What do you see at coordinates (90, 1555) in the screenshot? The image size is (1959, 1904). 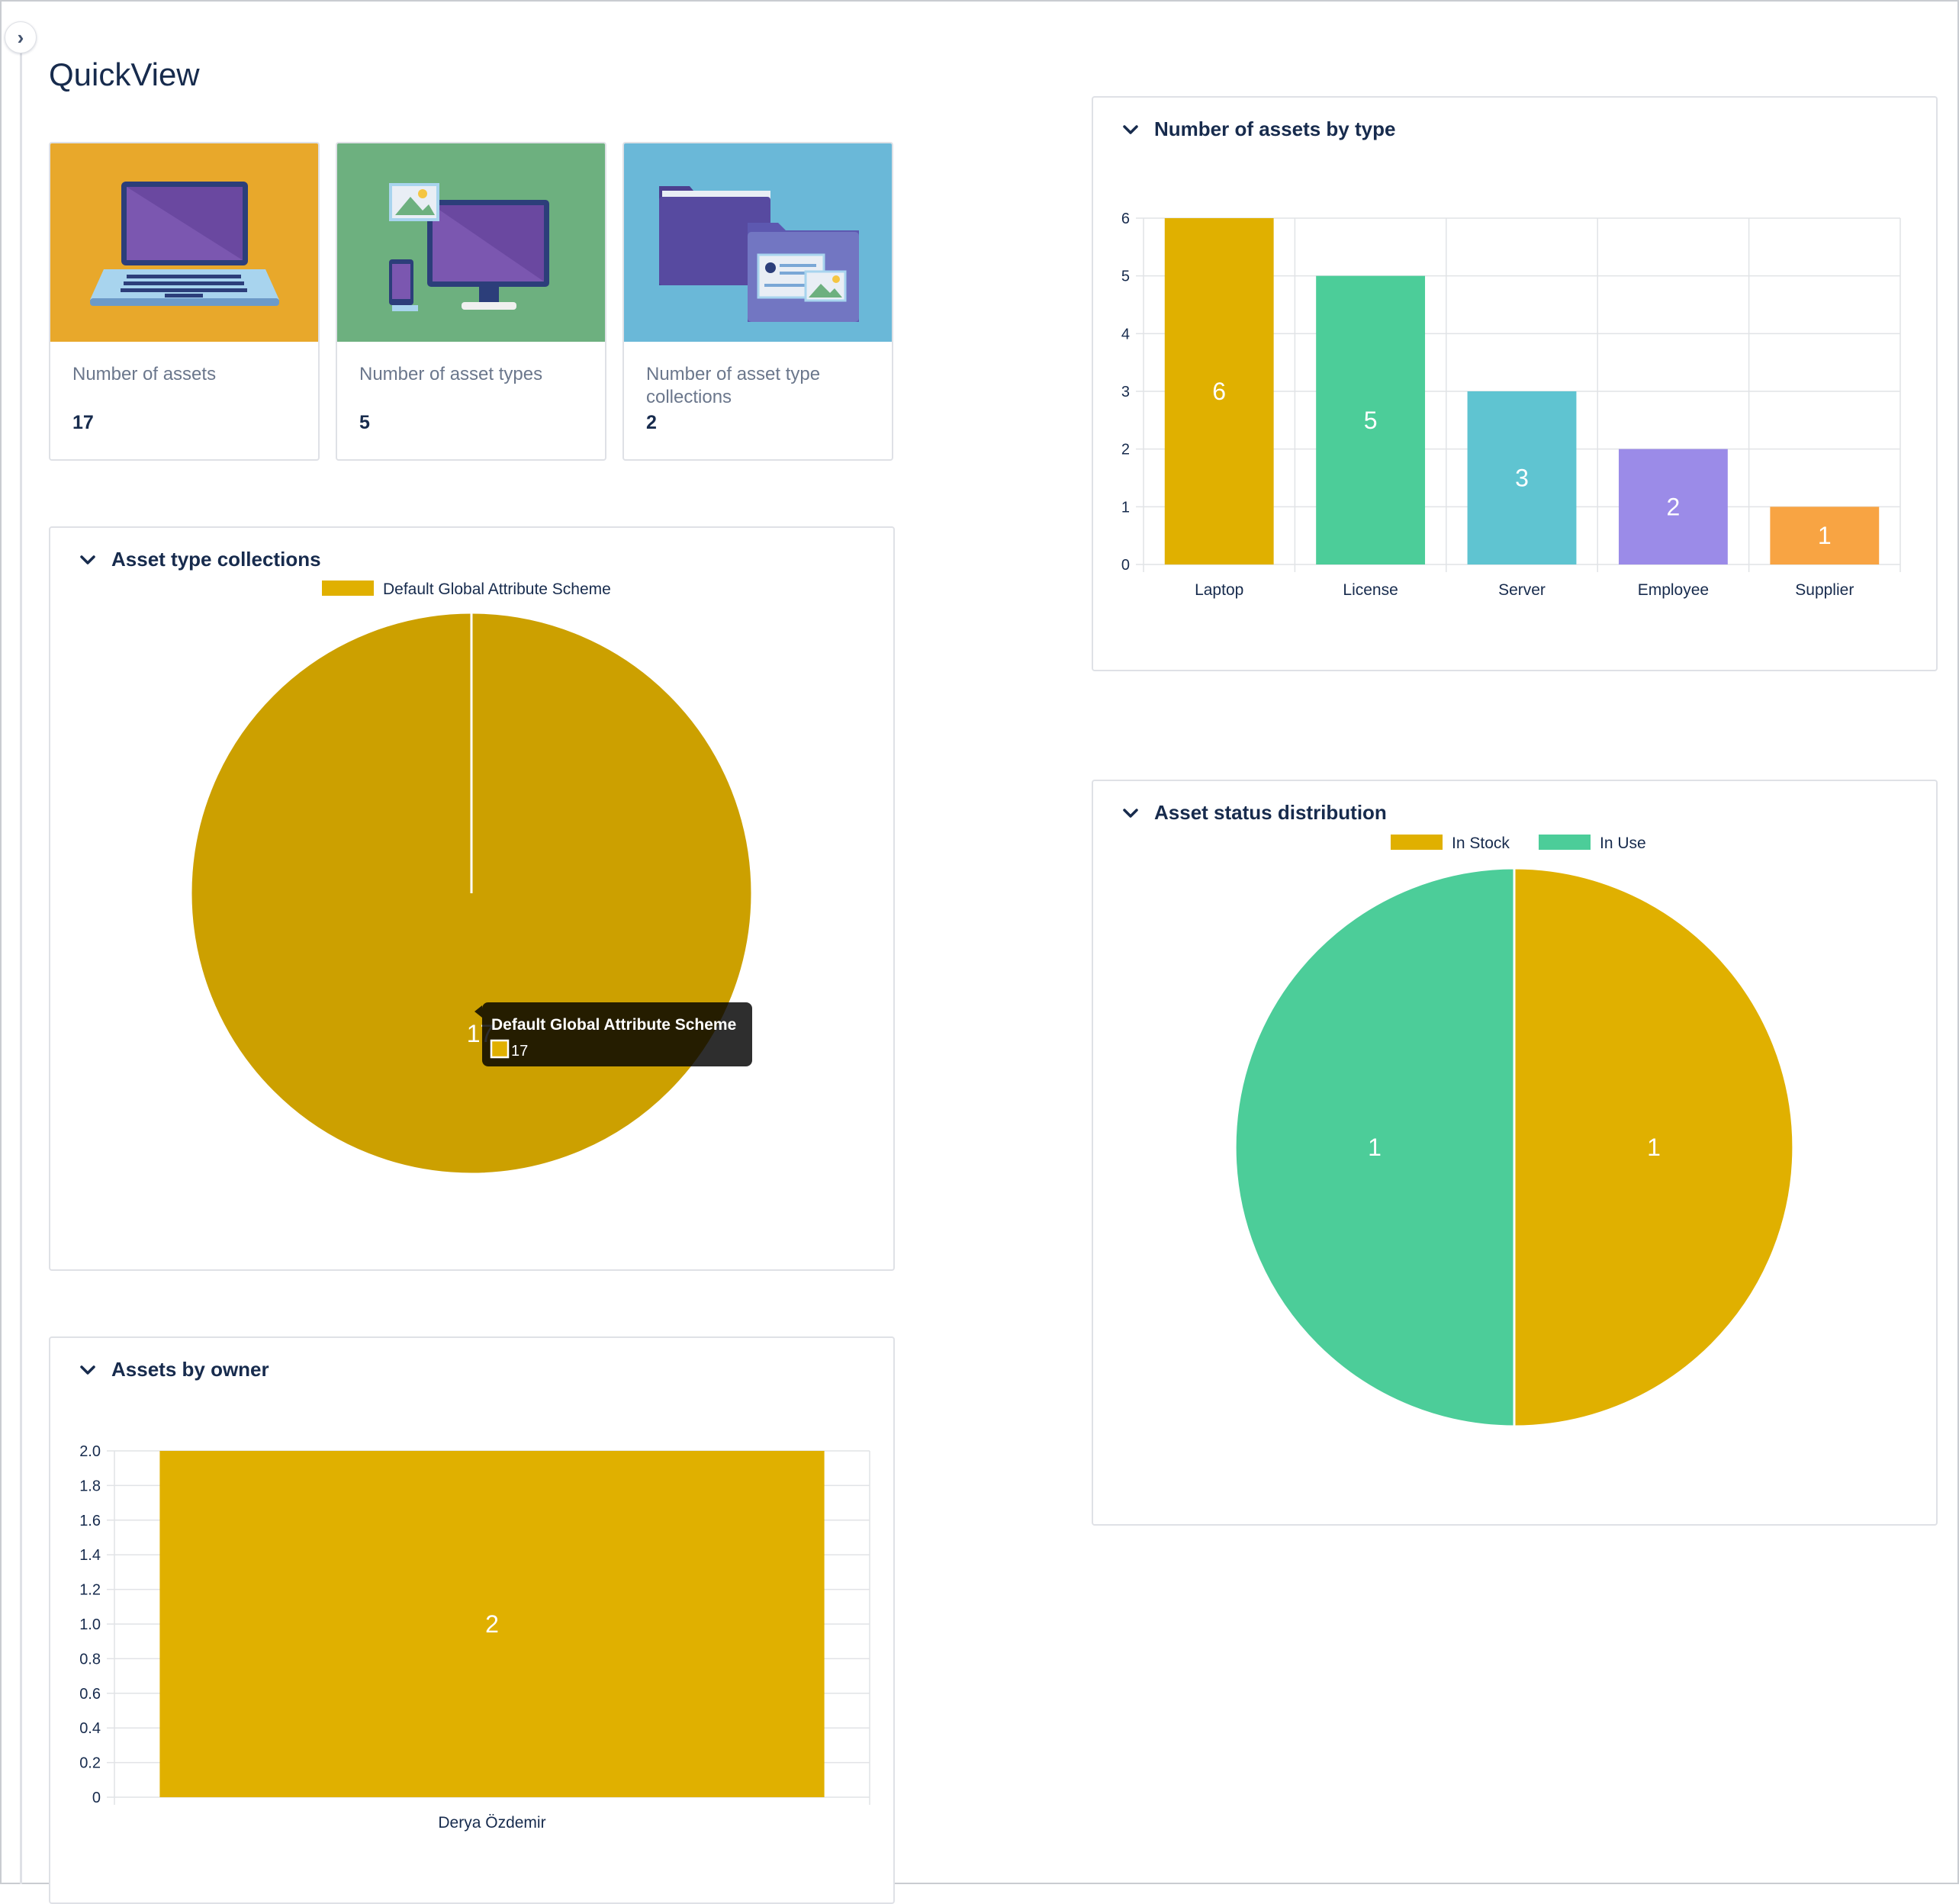 I see `y-tick-label: 1.4` at bounding box center [90, 1555].